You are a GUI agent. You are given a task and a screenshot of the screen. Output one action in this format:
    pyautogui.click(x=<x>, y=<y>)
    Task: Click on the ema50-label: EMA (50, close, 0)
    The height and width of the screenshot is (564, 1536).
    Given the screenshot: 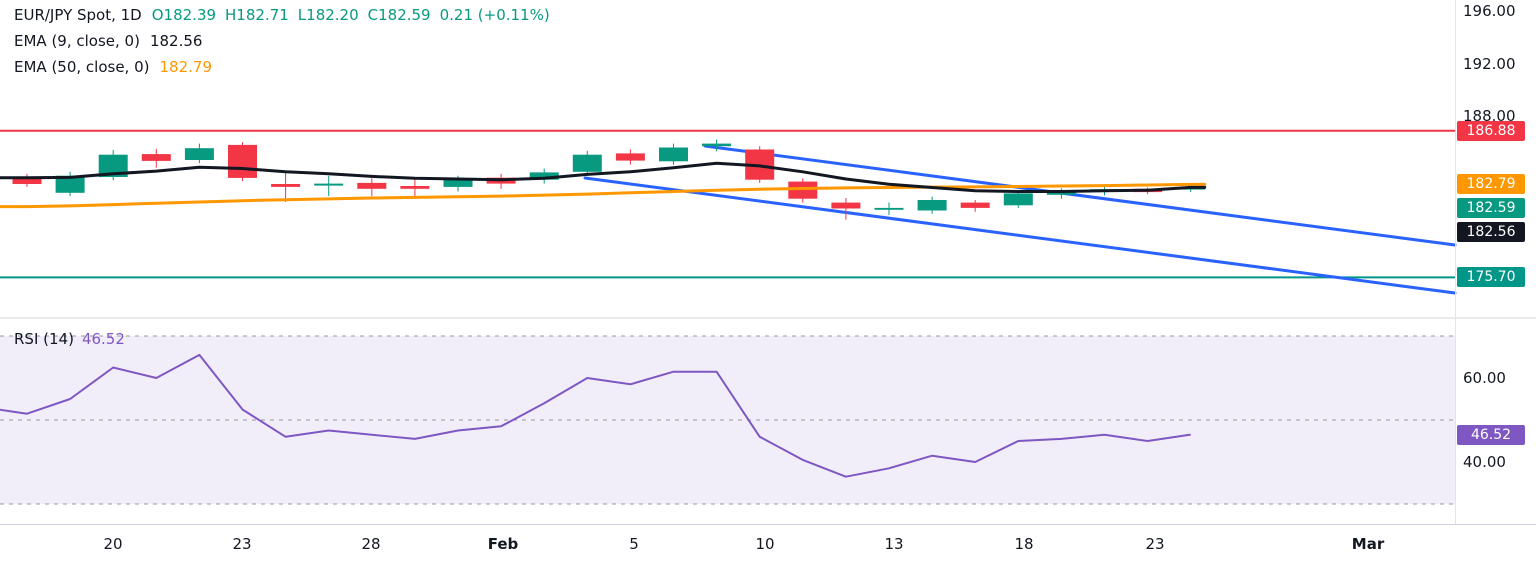 What is the action you would take?
    pyautogui.click(x=82, y=67)
    